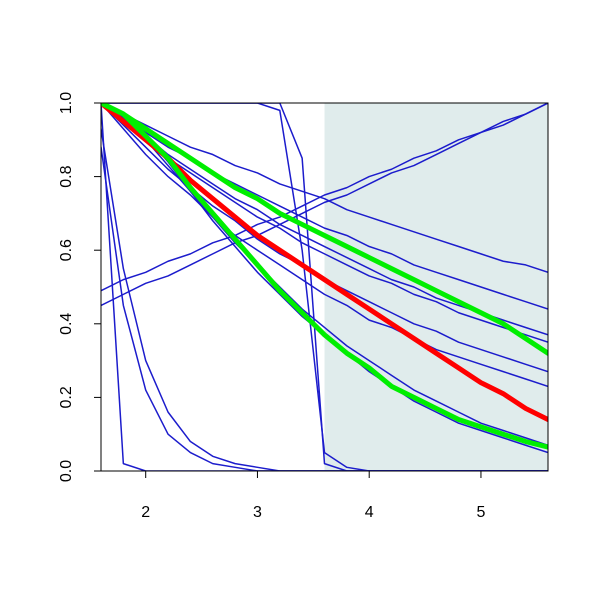 This screenshot has height=600, width=600. Describe the element at coordinates (66, 324) in the screenshot. I see `y-tick-label: 0.4` at that location.